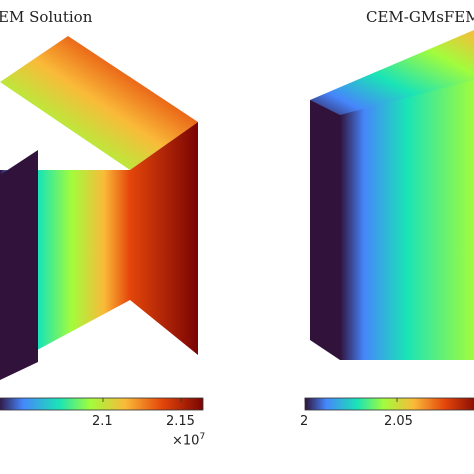  I want to click on left-tick-label-1: 2.15, so click(180, 421).